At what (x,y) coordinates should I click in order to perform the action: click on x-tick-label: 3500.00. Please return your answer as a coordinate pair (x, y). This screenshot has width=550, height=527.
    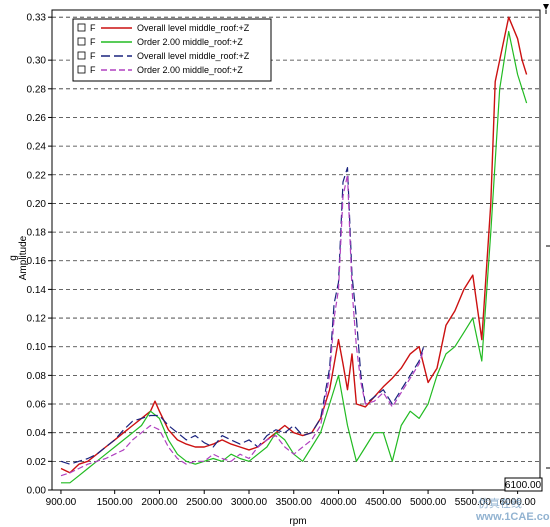
    Looking at the image, I should click on (294, 502).